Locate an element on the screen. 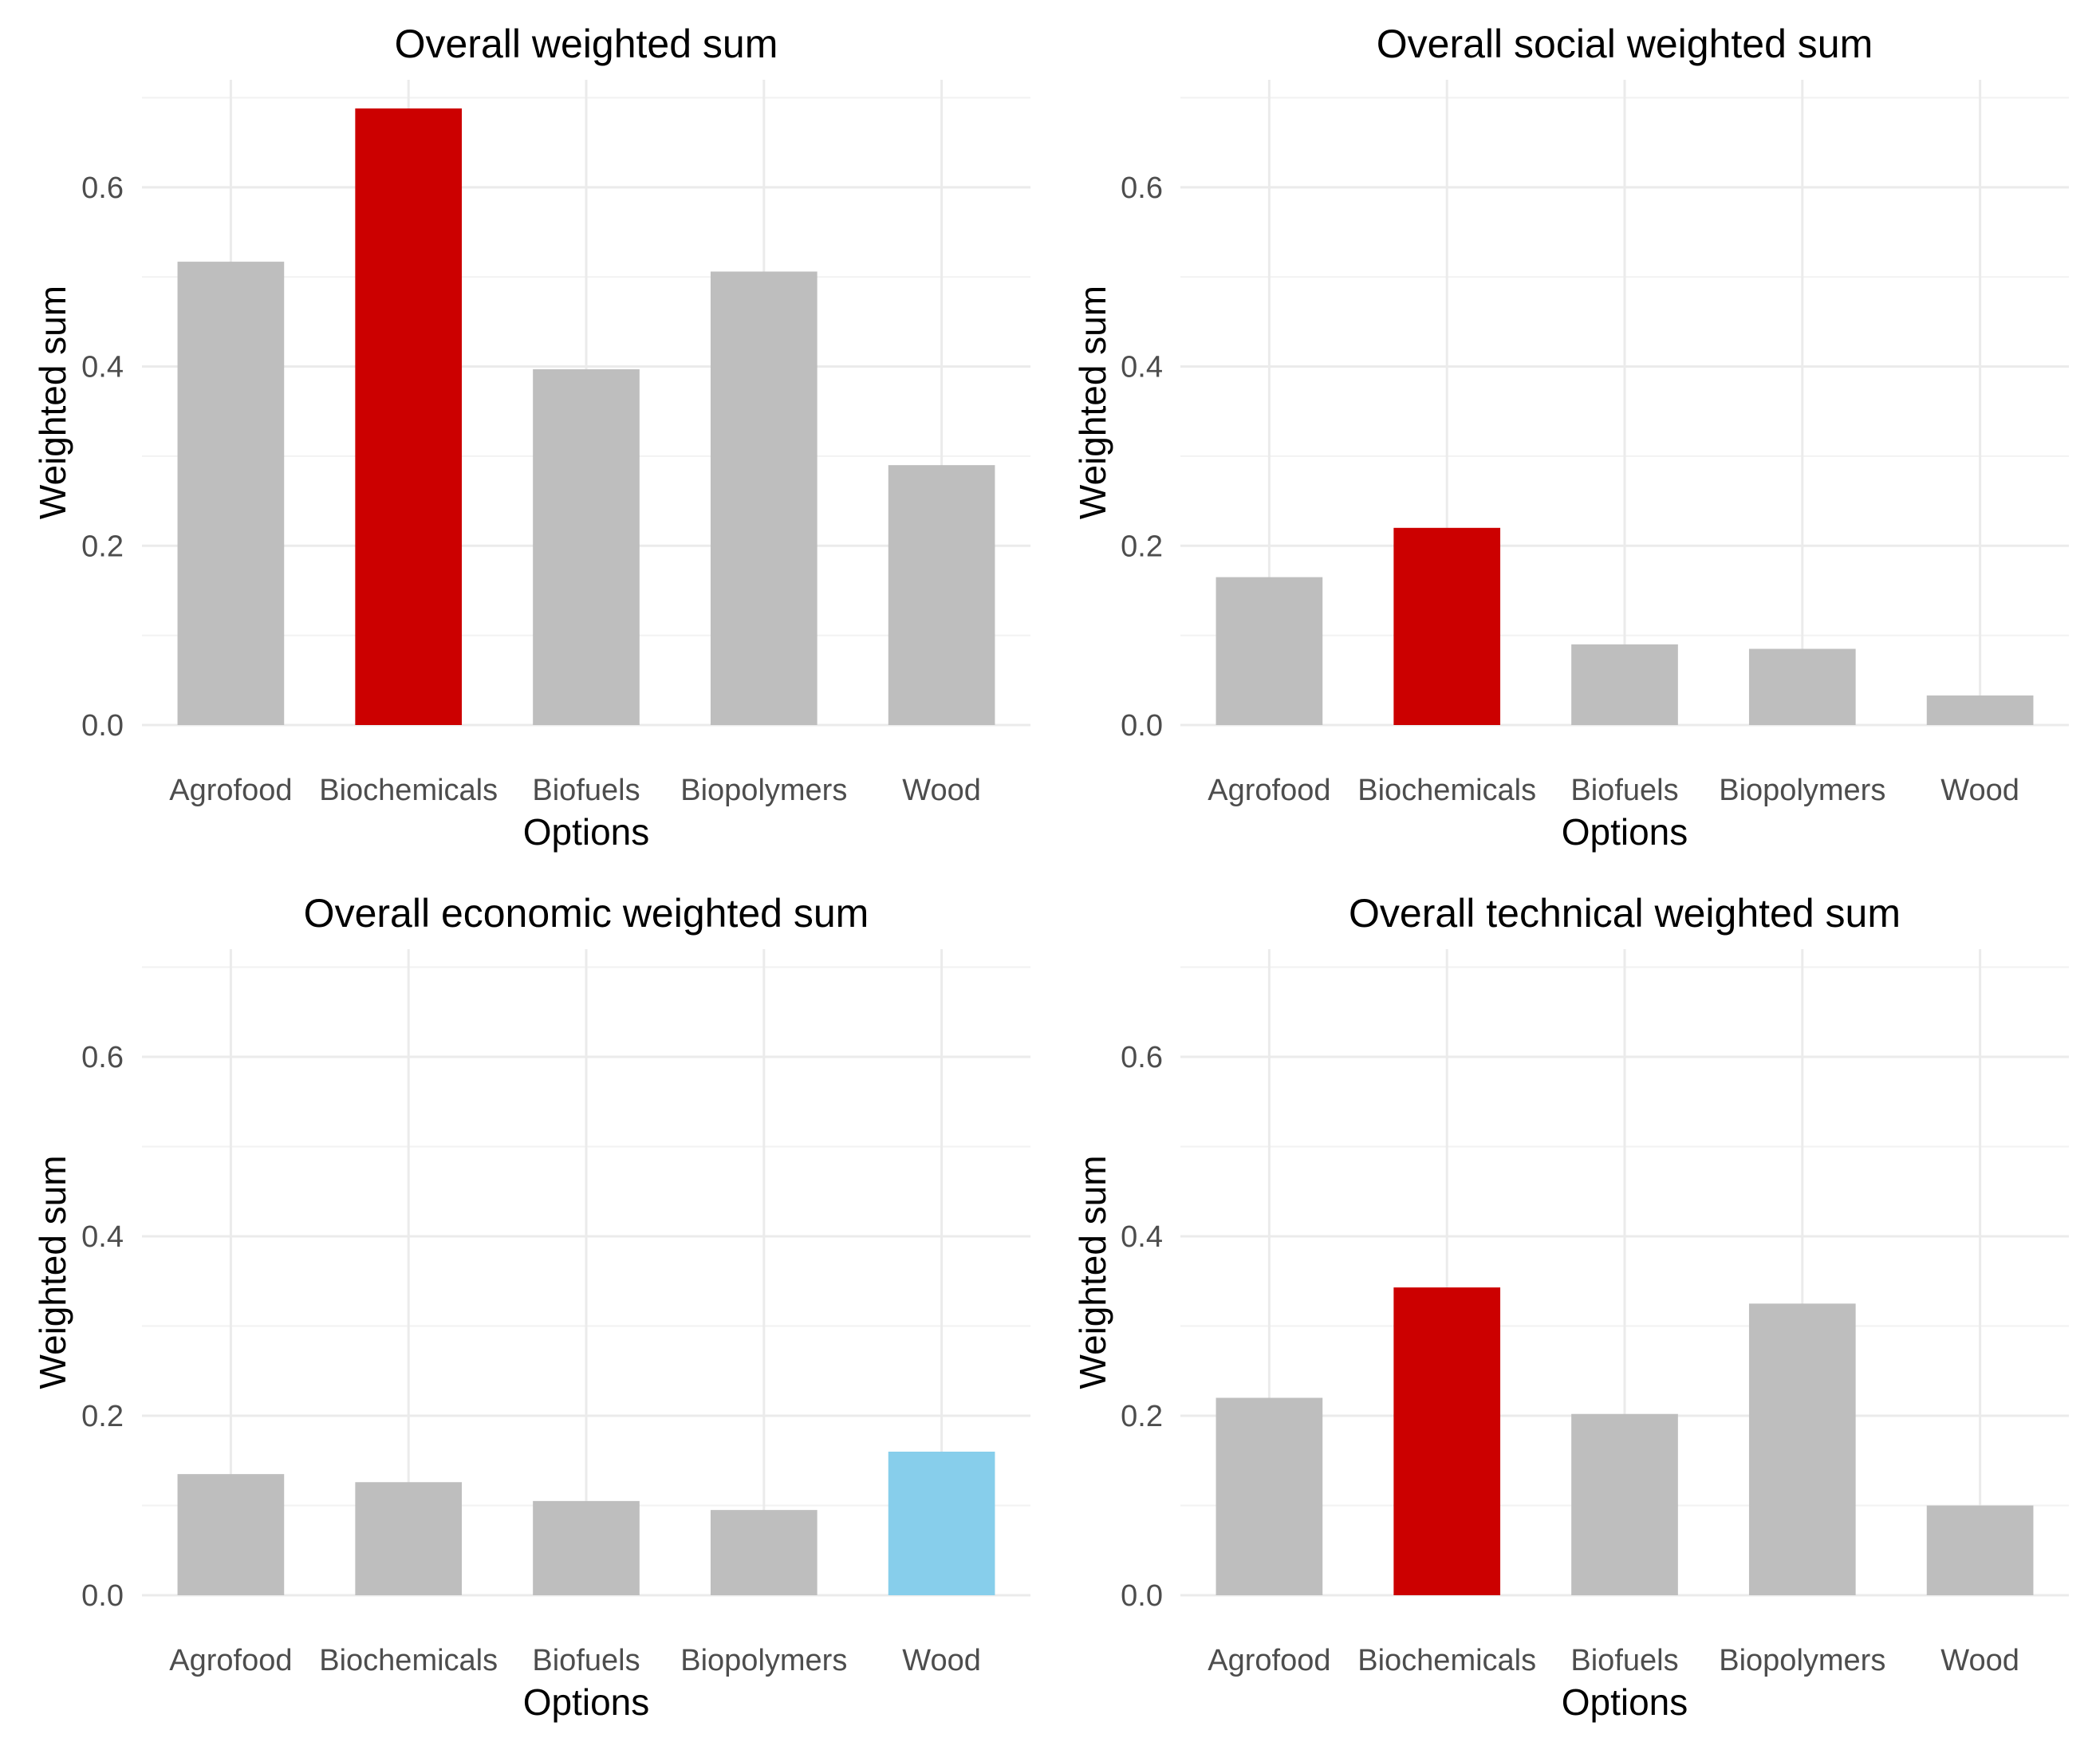 The height and width of the screenshot is (1738, 2100). chart-title: Overall technical weighted sum is located at coordinates (1625, 913).